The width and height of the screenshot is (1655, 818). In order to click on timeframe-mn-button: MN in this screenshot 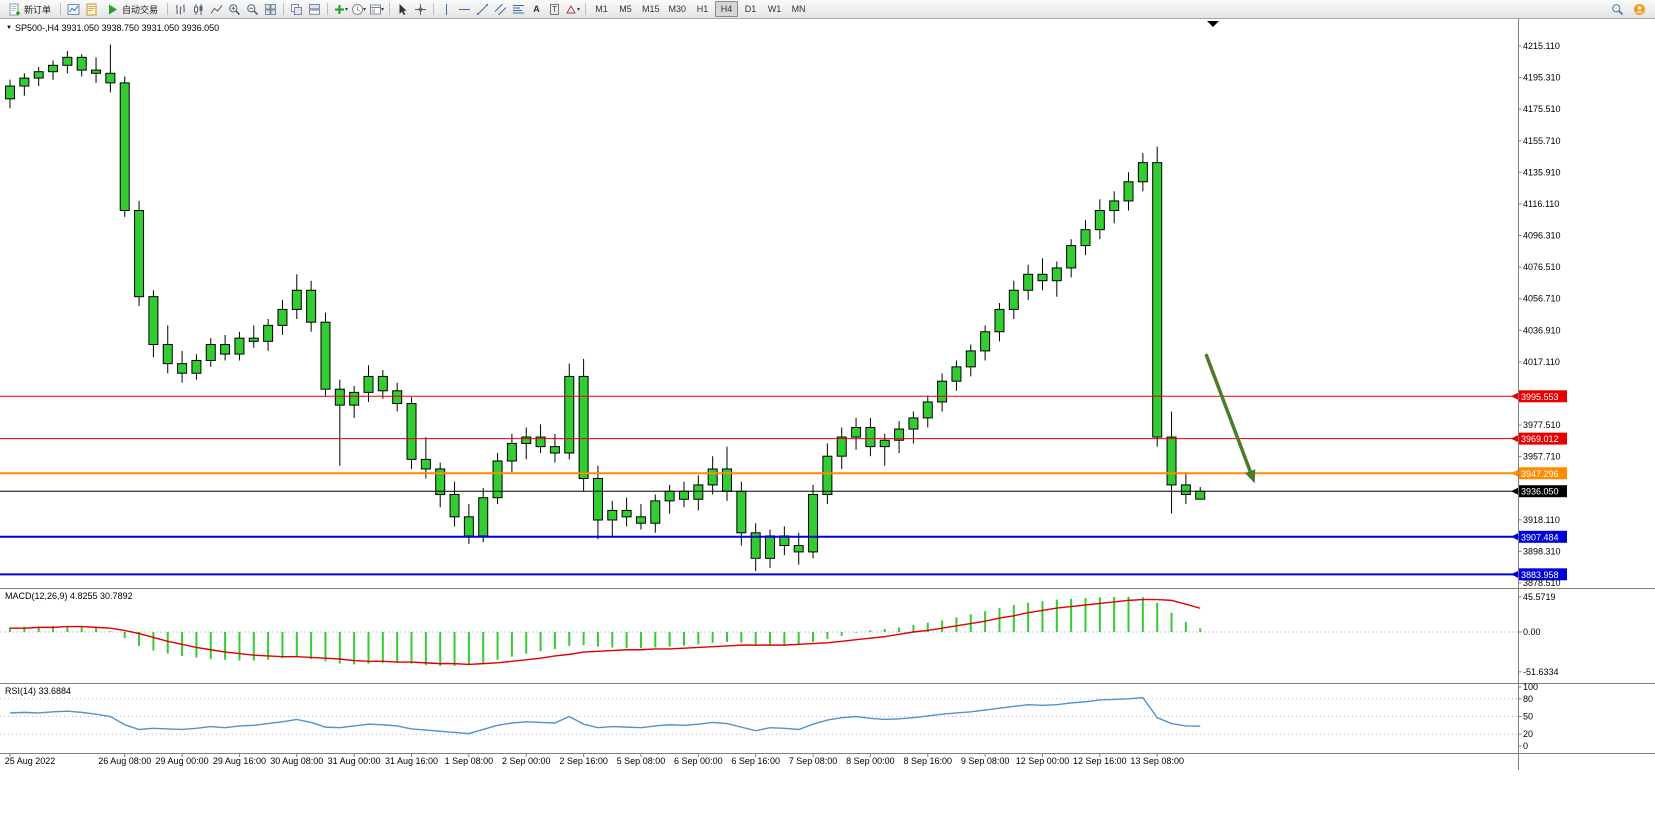, I will do `click(798, 9)`.